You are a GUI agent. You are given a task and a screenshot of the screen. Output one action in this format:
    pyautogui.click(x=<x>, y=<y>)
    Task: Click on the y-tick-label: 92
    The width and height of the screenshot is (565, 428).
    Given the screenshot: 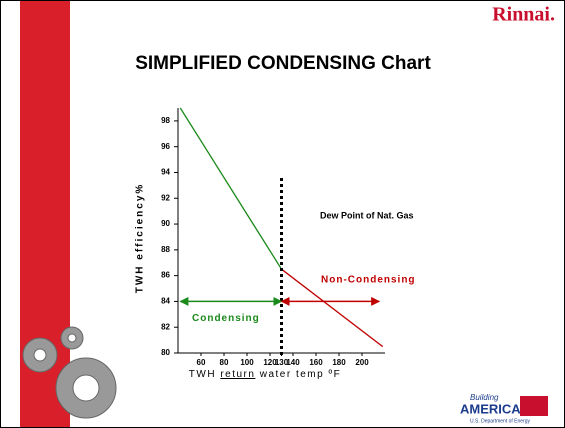 What is the action you would take?
    pyautogui.click(x=165, y=197)
    